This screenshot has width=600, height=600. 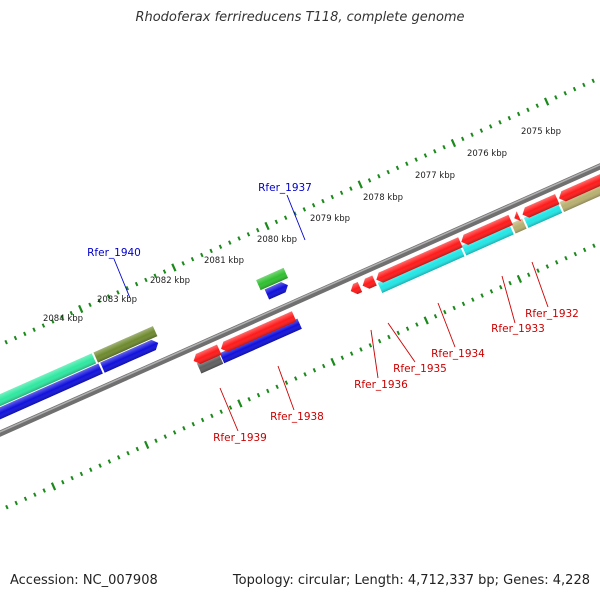 What do you see at coordinates (552, 314) in the screenshot?
I see `gene-label: Rfer_1932` at bounding box center [552, 314].